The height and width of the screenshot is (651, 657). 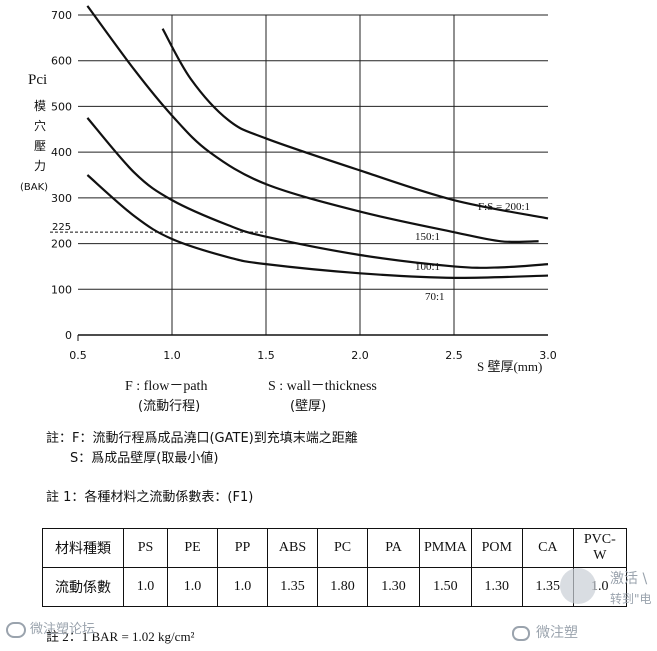 I want to click on y-axis-label-char: 壓, so click(x=40, y=146).